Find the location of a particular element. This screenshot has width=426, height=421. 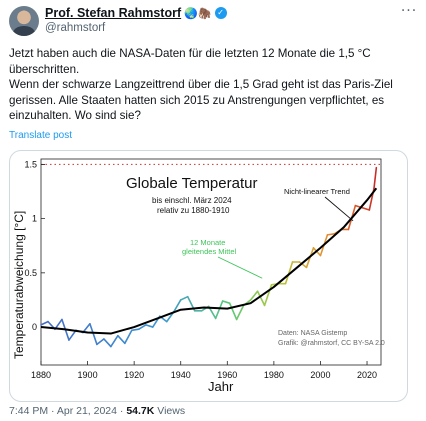

y-tick-label-0: 0 is located at coordinates (34, 327).